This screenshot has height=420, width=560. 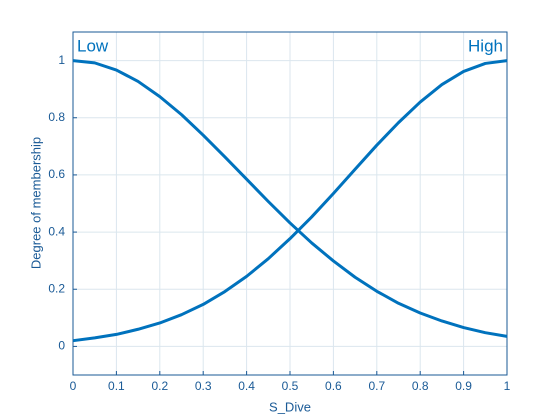 I want to click on y-tick-label: 0.4, so click(x=56, y=231).